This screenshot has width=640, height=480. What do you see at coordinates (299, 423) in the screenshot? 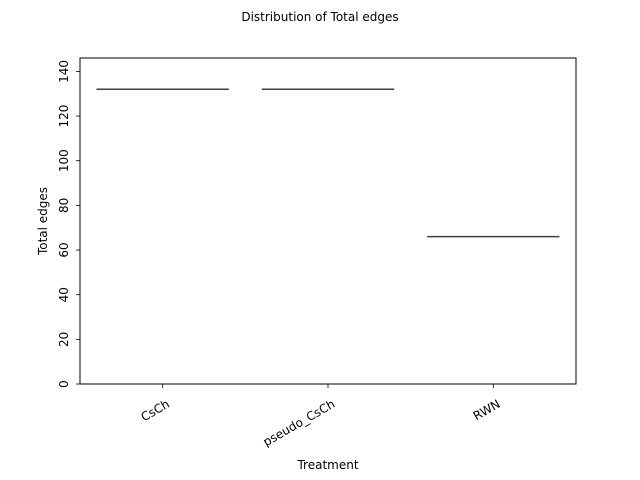
I see `x-tick-label: pseudo_CsCh` at bounding box center [299, 423].